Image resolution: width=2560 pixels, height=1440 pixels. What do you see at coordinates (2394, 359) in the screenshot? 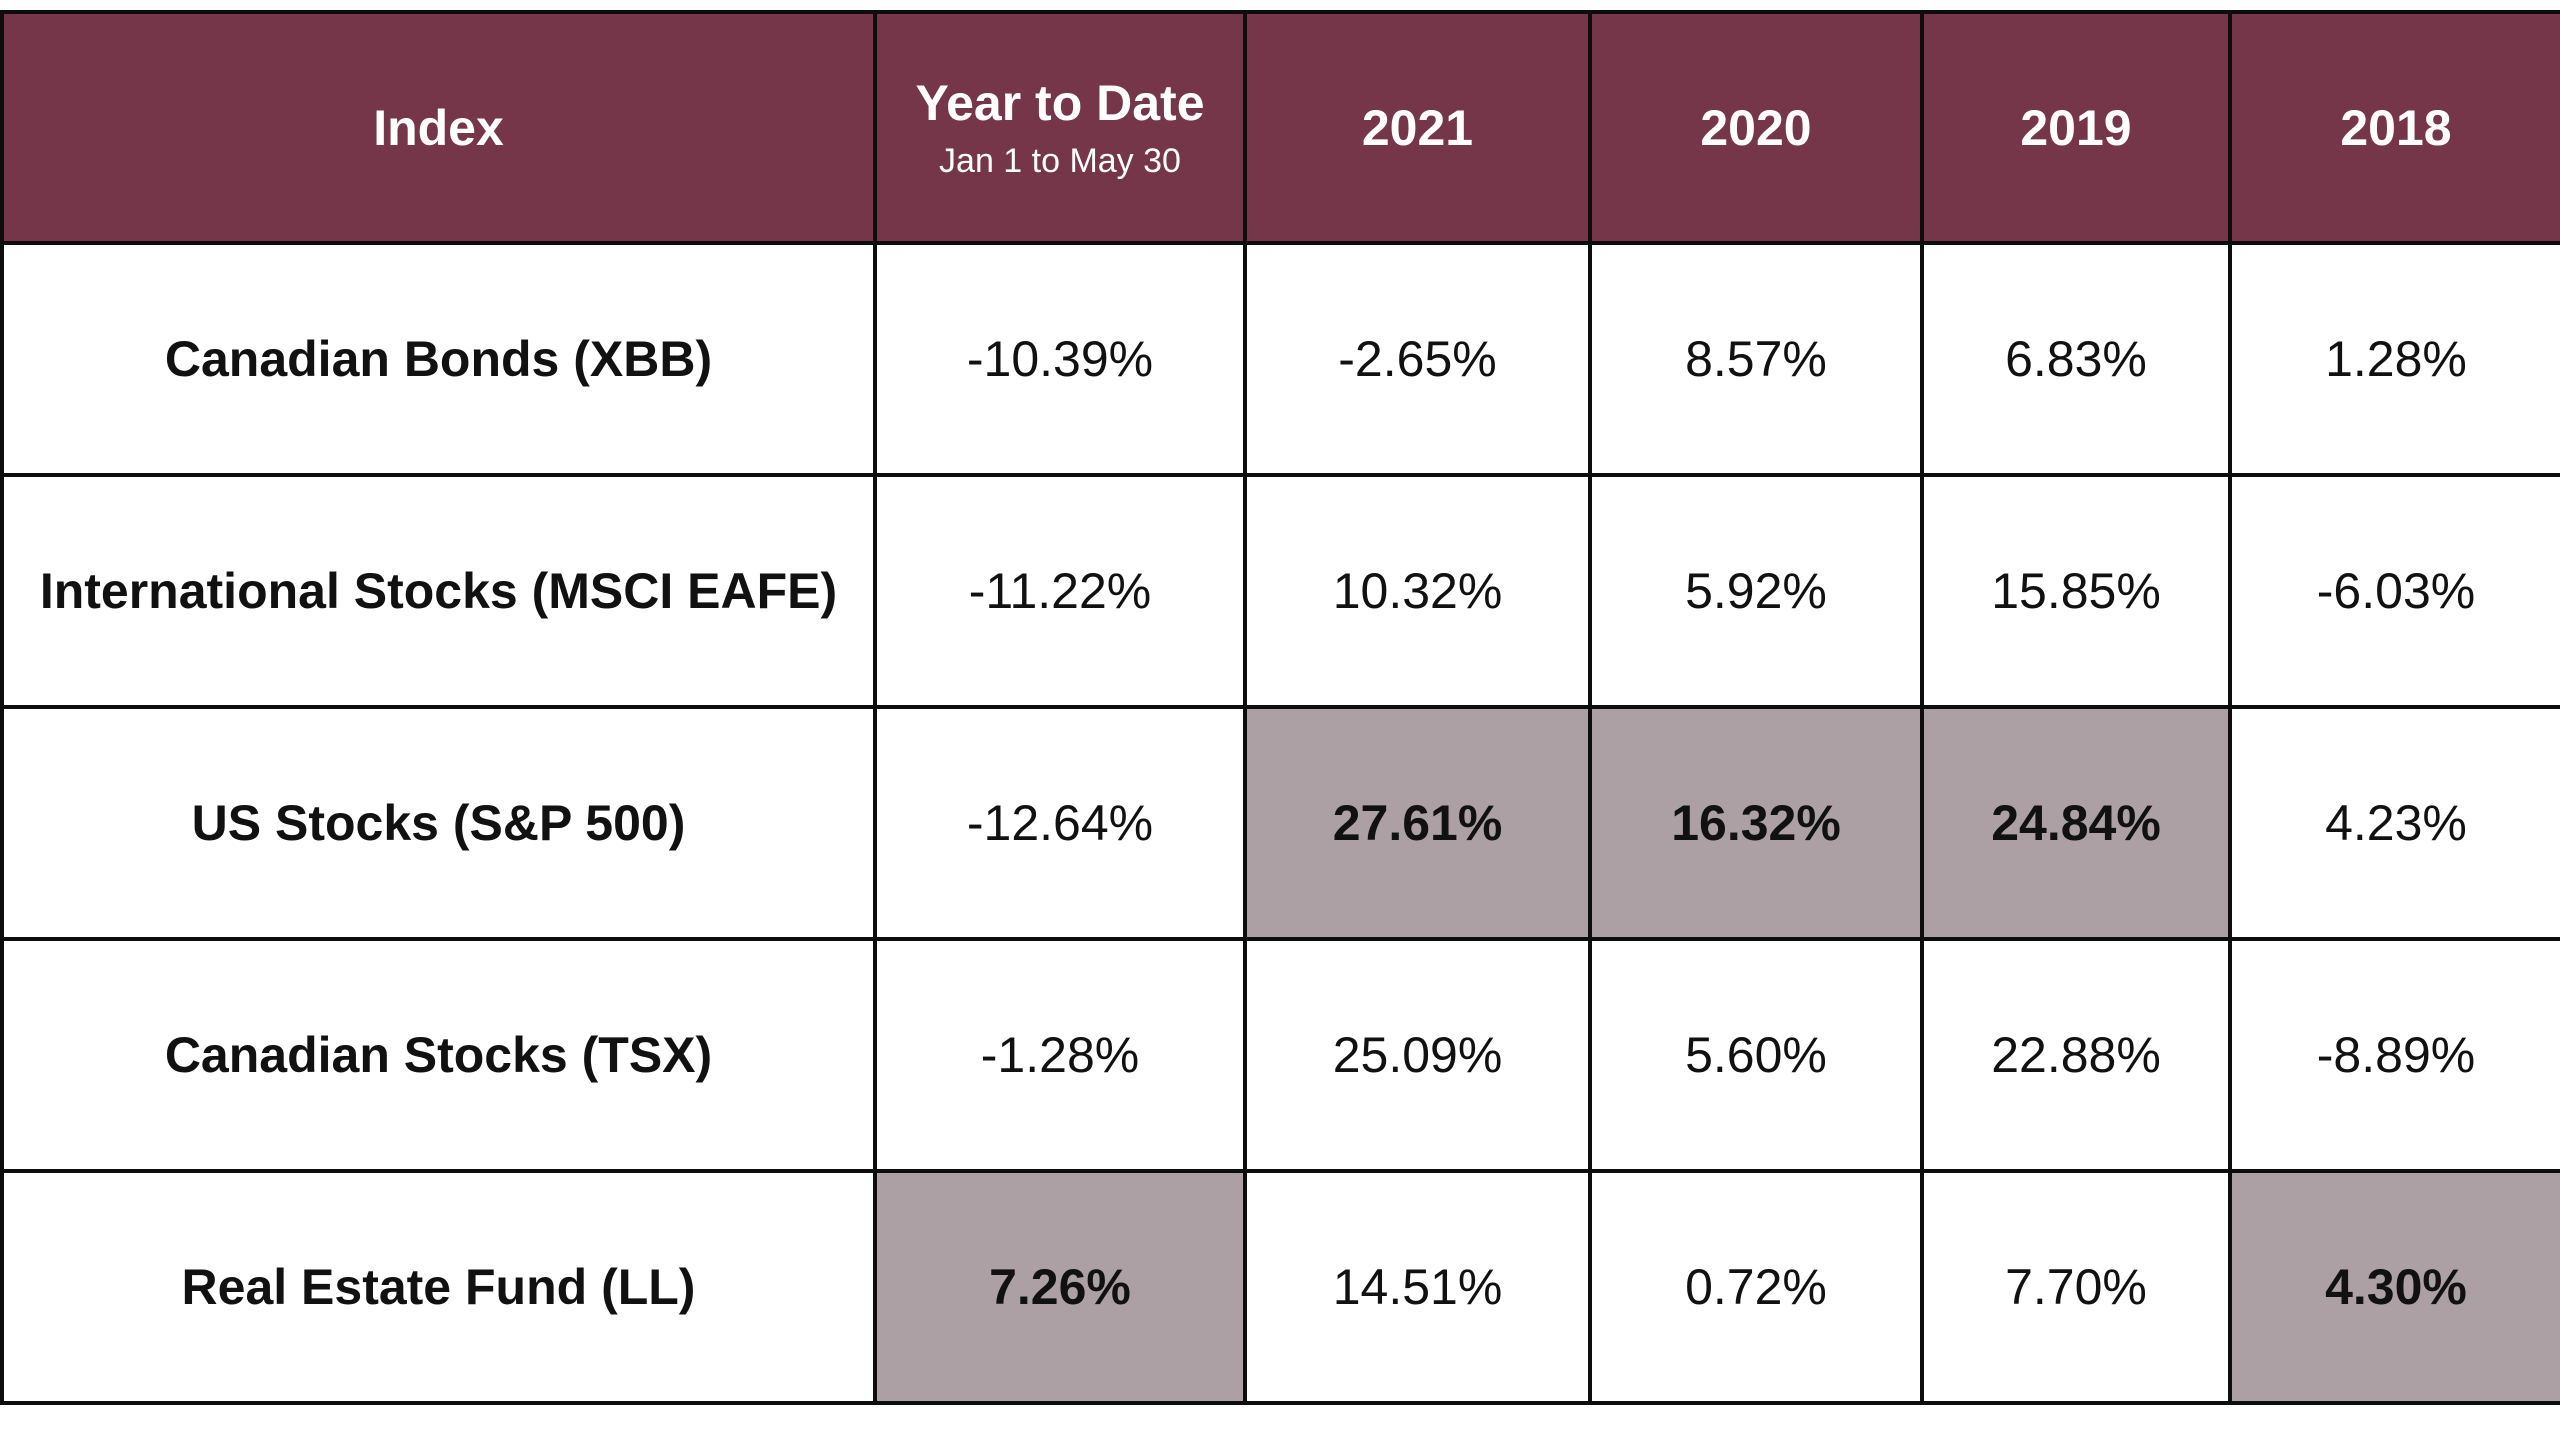
I see `table-cell: 1.28%` at bounding box center [2394, 359].